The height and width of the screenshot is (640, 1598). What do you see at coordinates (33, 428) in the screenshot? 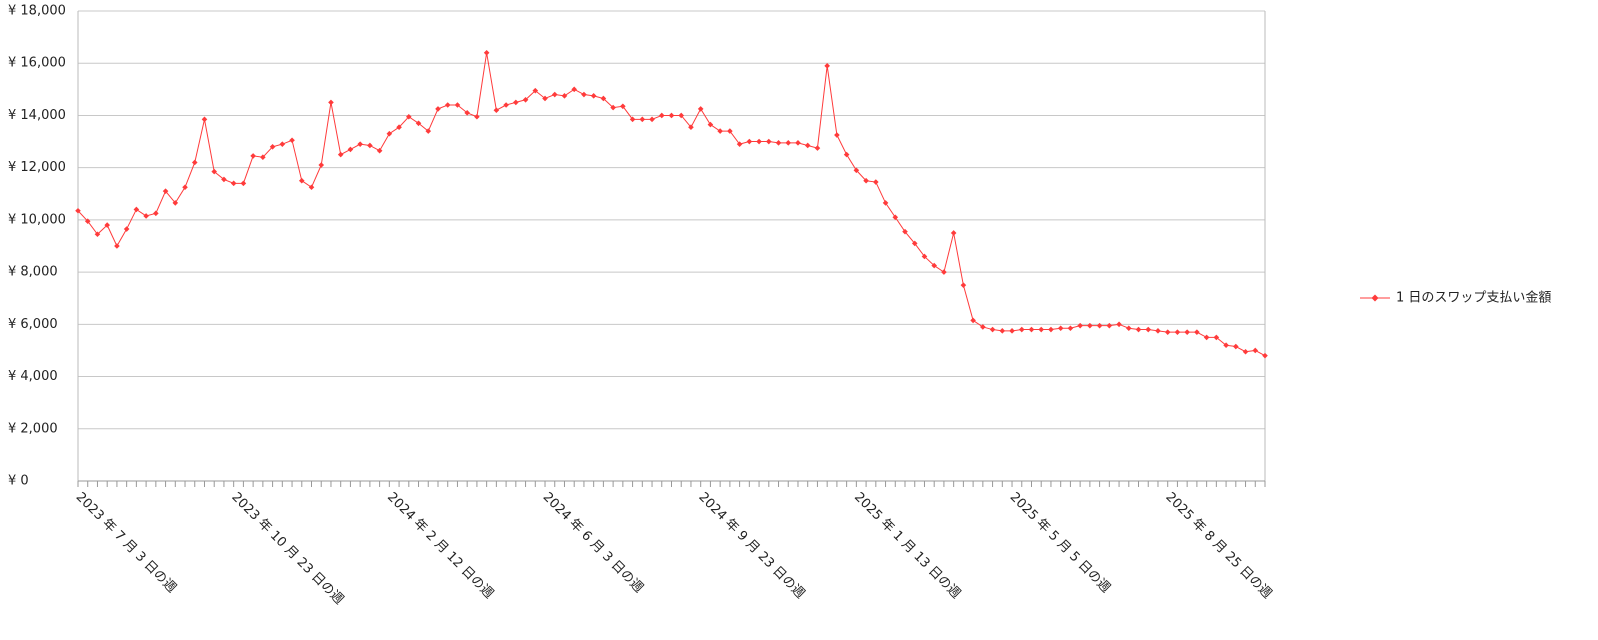
I see `y-tick-label: ¥ 2,000` at bounding box center [33, 428].